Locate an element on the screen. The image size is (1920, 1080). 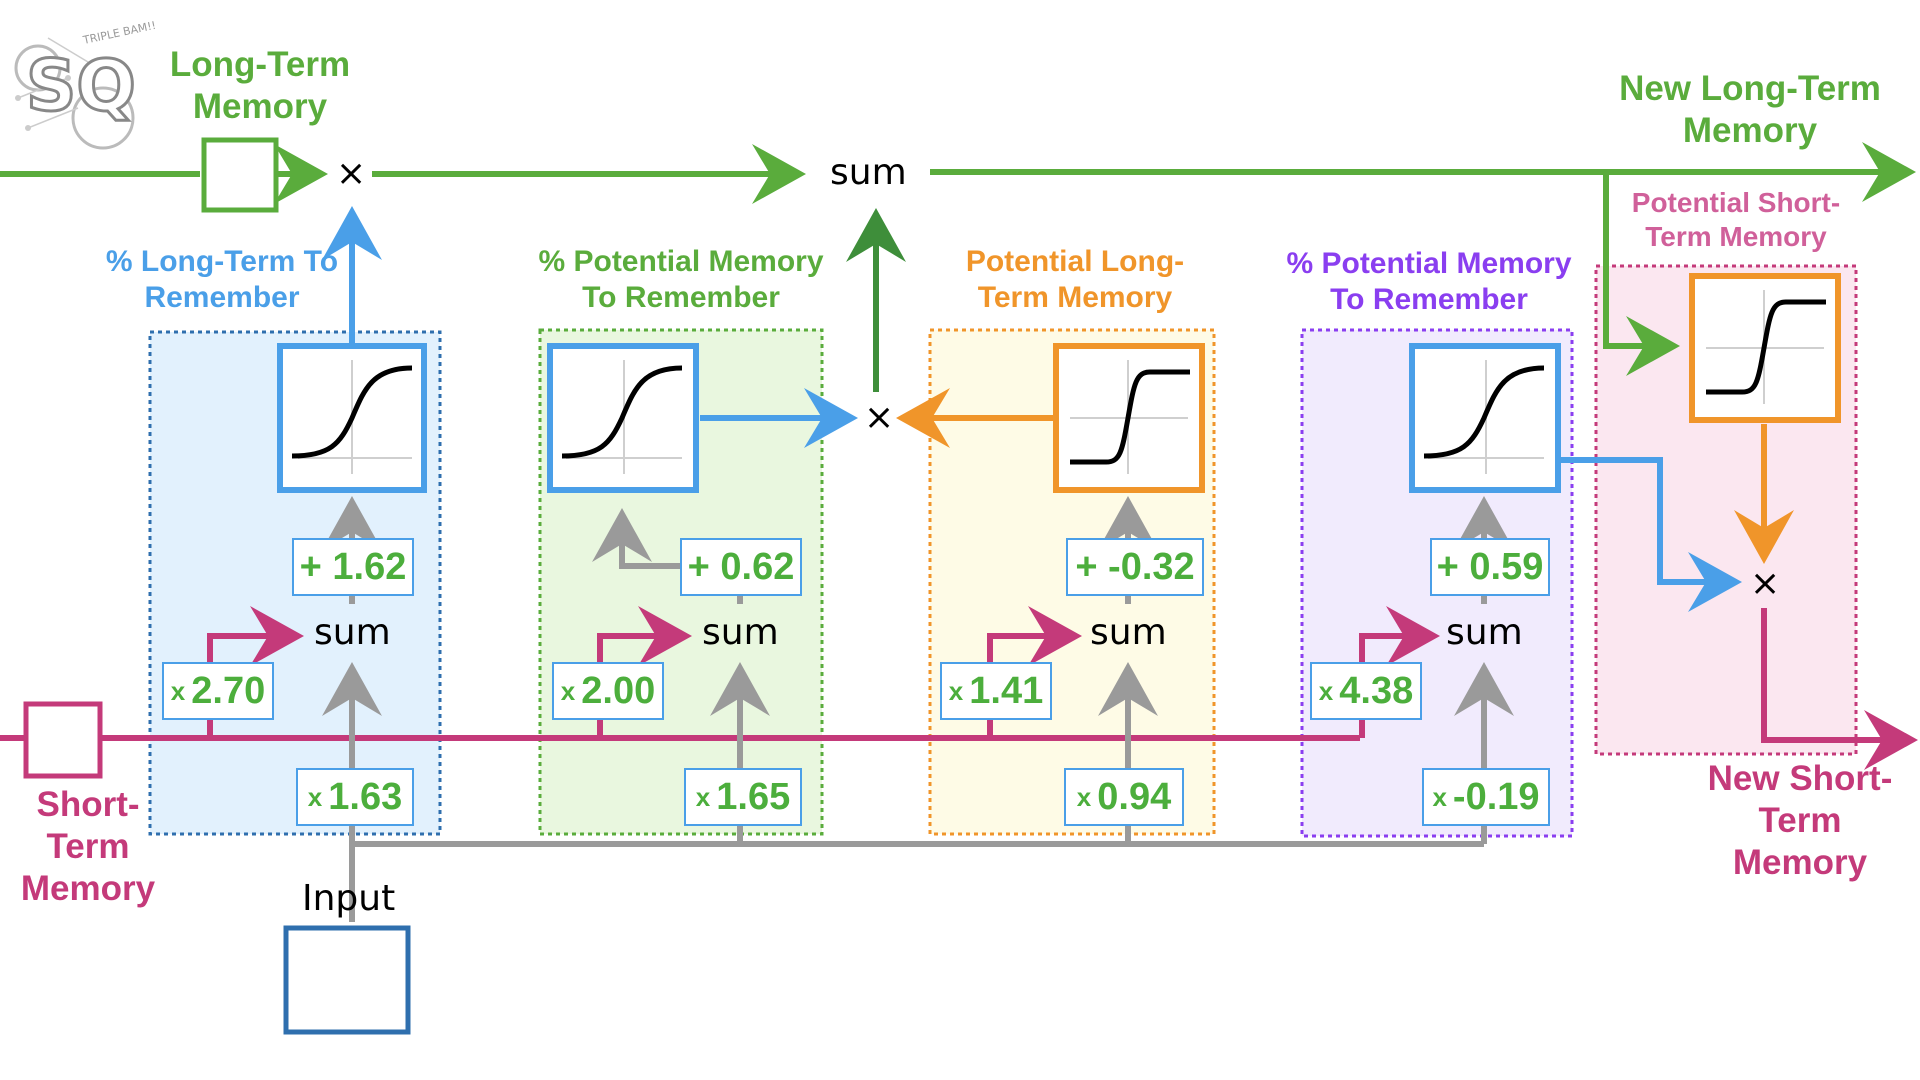
stage1-input-weight-box: x 1.63 is located at coordinates (355, 797).